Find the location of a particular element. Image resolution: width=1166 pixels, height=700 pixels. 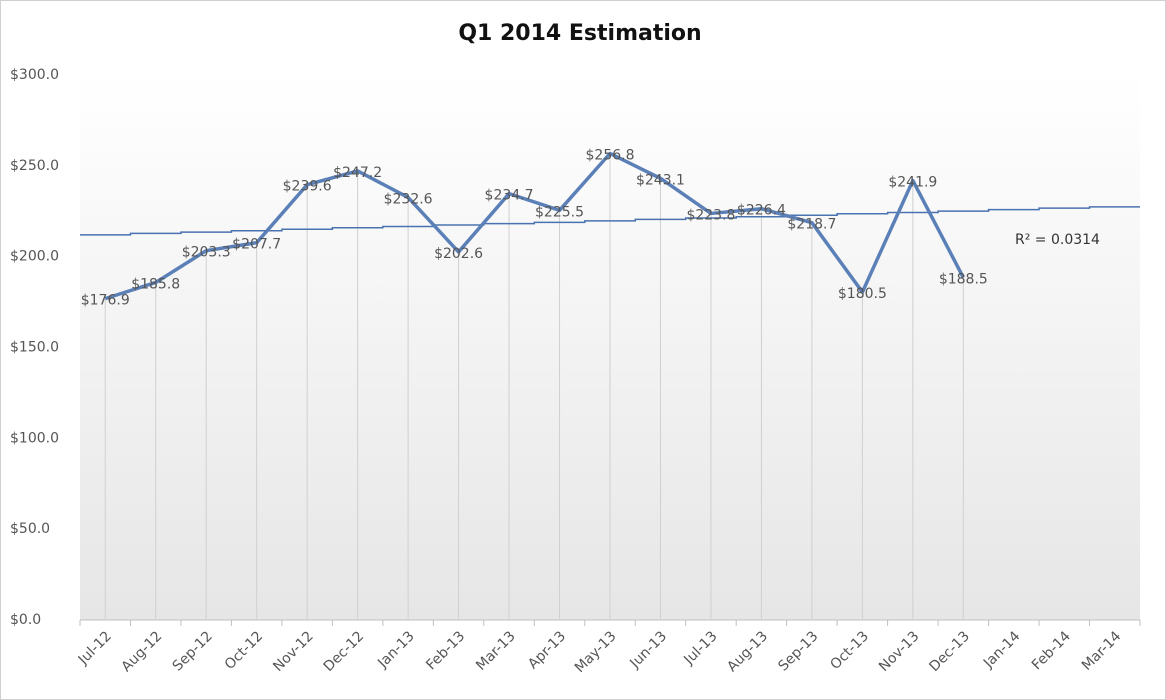

data-label: $180.5 is located at coordinates (862, 294).